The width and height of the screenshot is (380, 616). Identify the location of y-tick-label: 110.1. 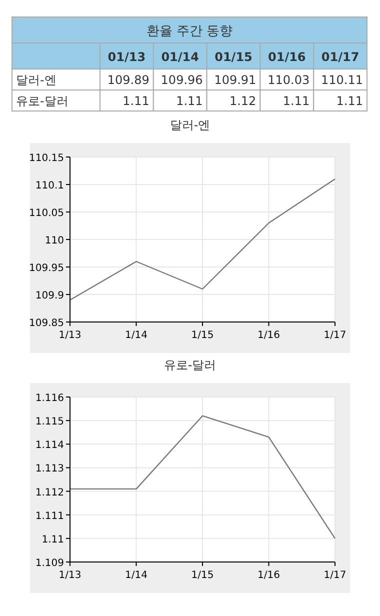
(49, 186).